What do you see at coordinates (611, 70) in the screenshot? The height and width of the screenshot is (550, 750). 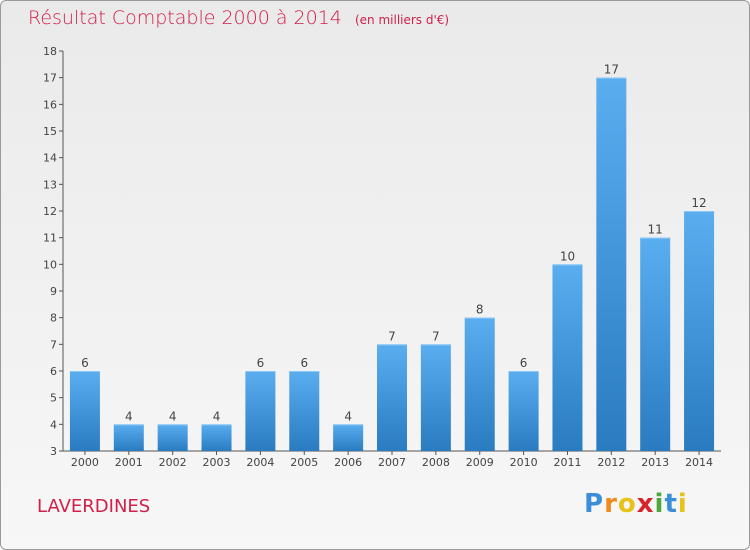 I see `data-label: 17` at bounding box center [611, 70].